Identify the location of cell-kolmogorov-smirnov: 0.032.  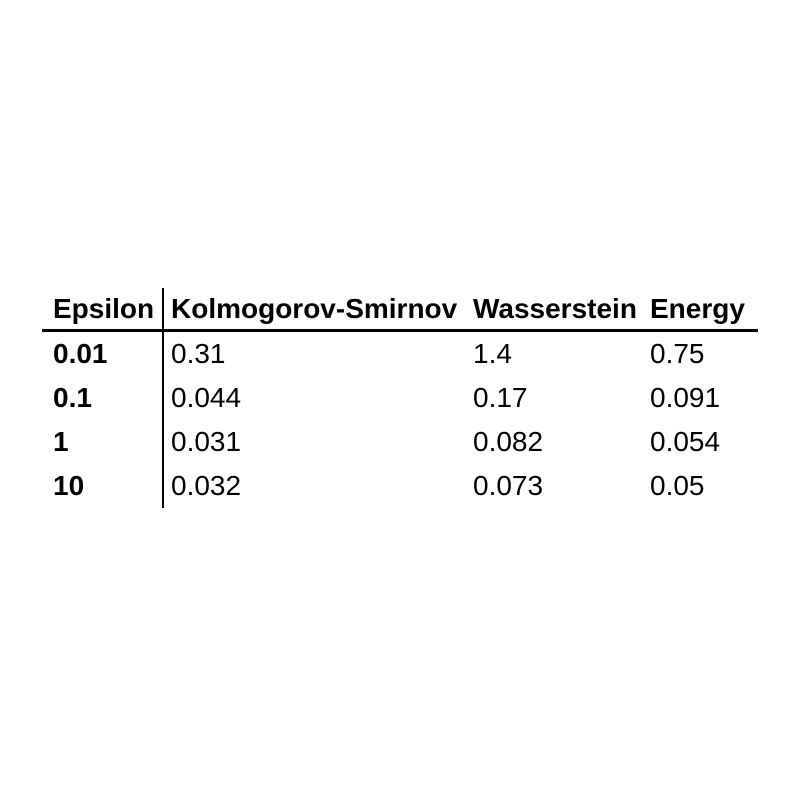
(206, 485).